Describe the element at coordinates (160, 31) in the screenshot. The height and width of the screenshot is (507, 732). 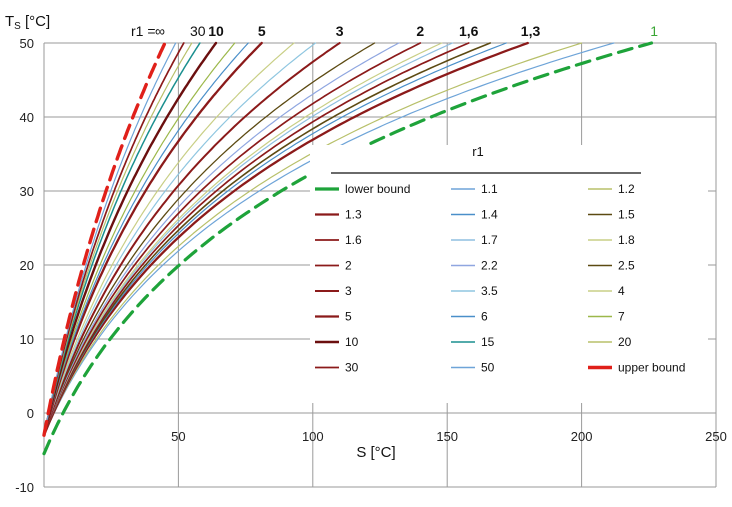
I see `r1-label-0: ∞` at that location.